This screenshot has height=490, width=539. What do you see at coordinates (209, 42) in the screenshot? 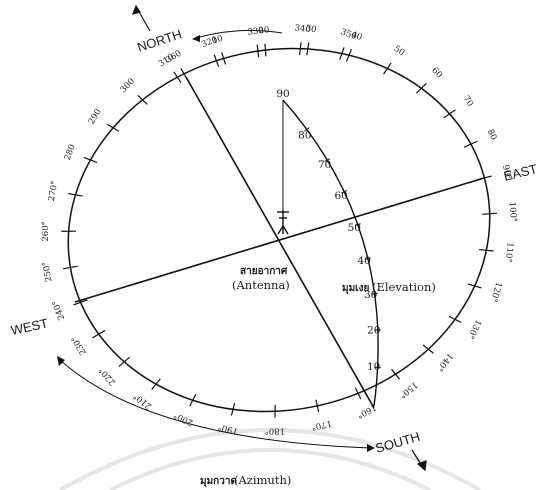
I see `azimuth-tick-label: 320` at bounding box center [209, 42].